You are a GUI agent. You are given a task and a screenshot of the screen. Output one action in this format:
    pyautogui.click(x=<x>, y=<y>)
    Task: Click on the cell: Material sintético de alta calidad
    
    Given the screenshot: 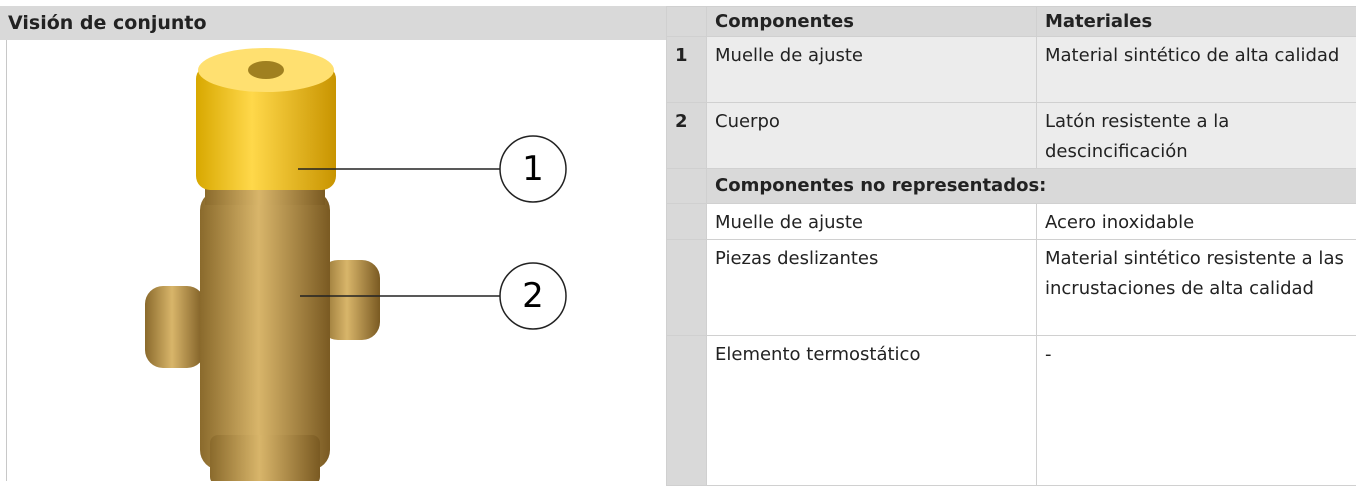 What is the action you would take?
    pyautogui.click(x=1196, y=70)
    